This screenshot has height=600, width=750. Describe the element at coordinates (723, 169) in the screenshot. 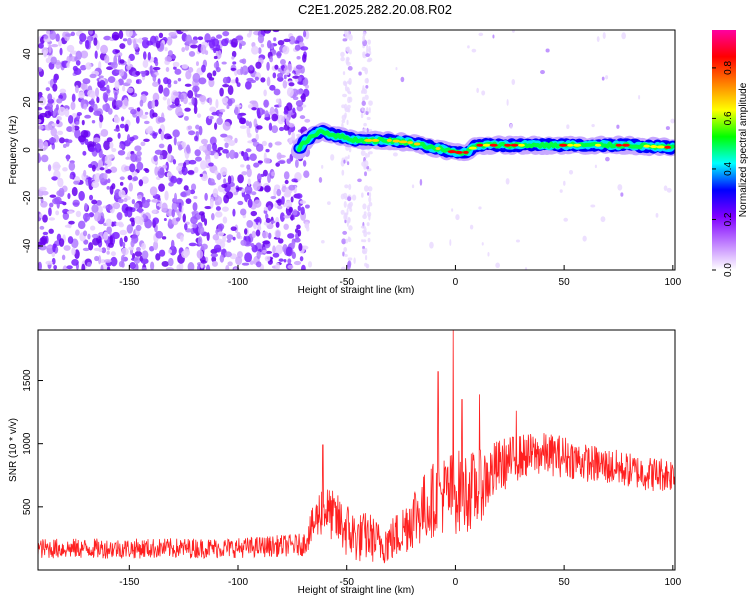

I see `colorbar-ticks: 0.0 0.2 0.4 0.6 0.8` at that location.